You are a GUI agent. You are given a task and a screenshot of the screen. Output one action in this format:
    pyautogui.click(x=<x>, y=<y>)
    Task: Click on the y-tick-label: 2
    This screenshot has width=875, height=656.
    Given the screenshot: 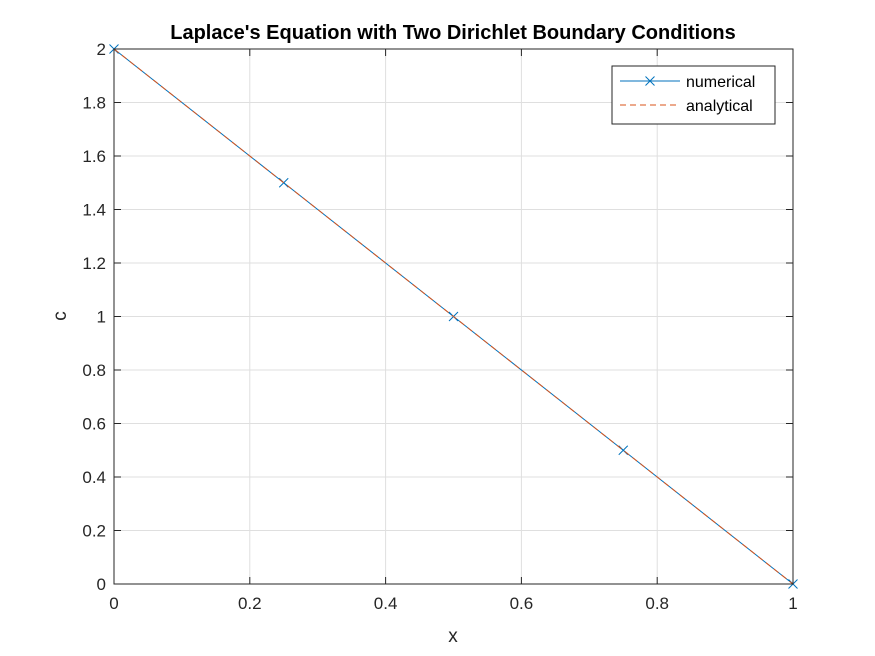 What is the action you would take?
    pyautogui.click(x=101, y=49)
    